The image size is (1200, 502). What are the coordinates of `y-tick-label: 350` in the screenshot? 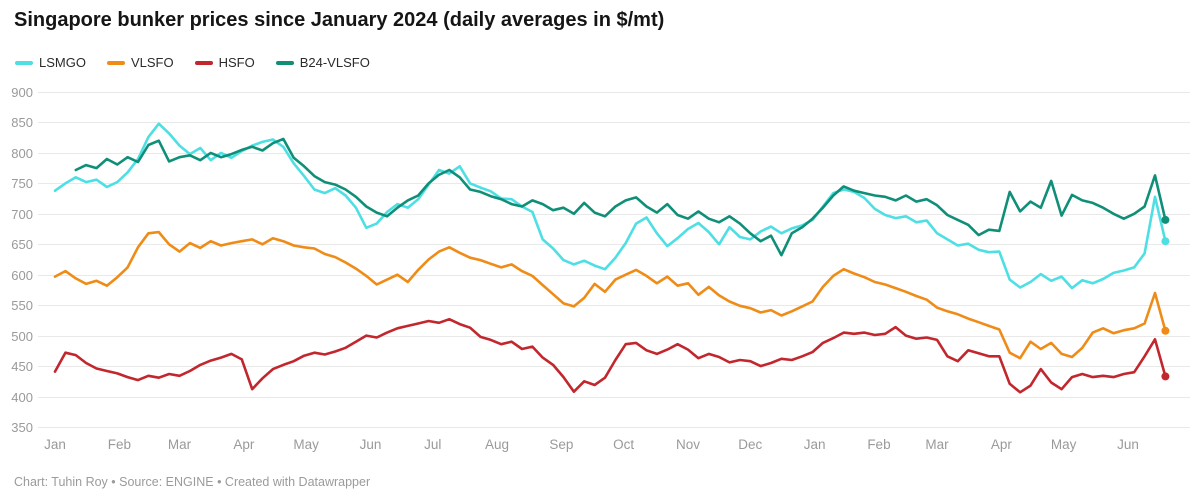 It's located at (22, 427).